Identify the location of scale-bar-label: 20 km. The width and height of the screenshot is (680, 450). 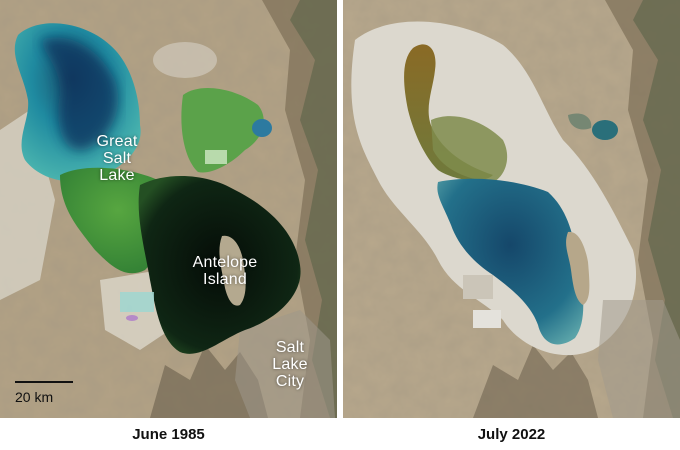
(34, 396).